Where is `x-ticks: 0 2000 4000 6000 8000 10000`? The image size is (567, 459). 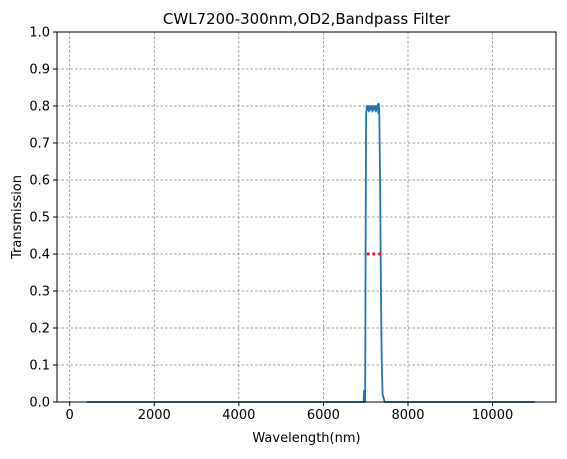
x-ticks: 0 2000 4000 6000 8000 10000 is located at coordinates (289, 412).